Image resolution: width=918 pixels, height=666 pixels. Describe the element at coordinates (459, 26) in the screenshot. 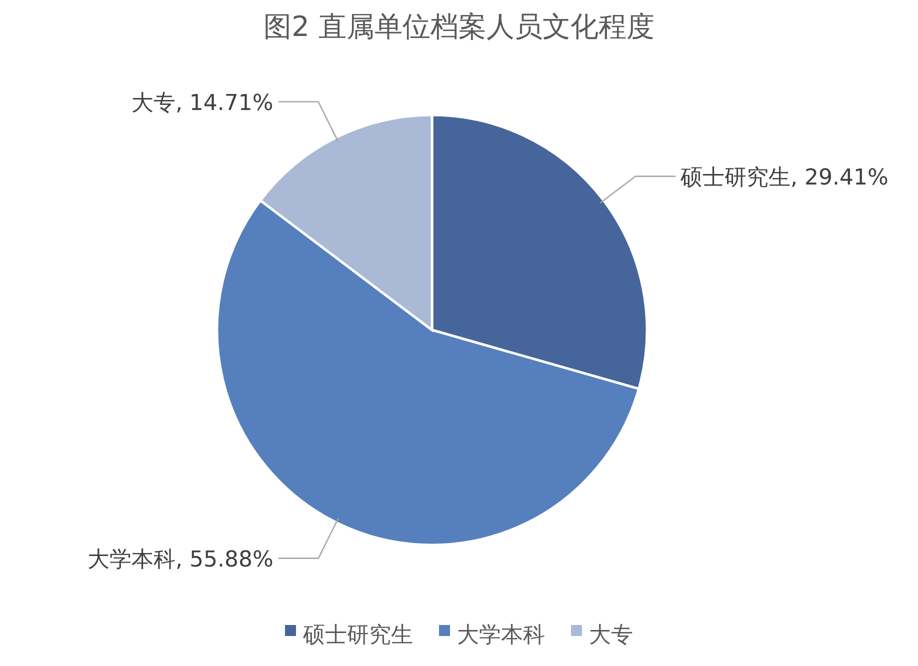

I see `chart-title: 图2 直属单位档案人员文化程度` at that location.